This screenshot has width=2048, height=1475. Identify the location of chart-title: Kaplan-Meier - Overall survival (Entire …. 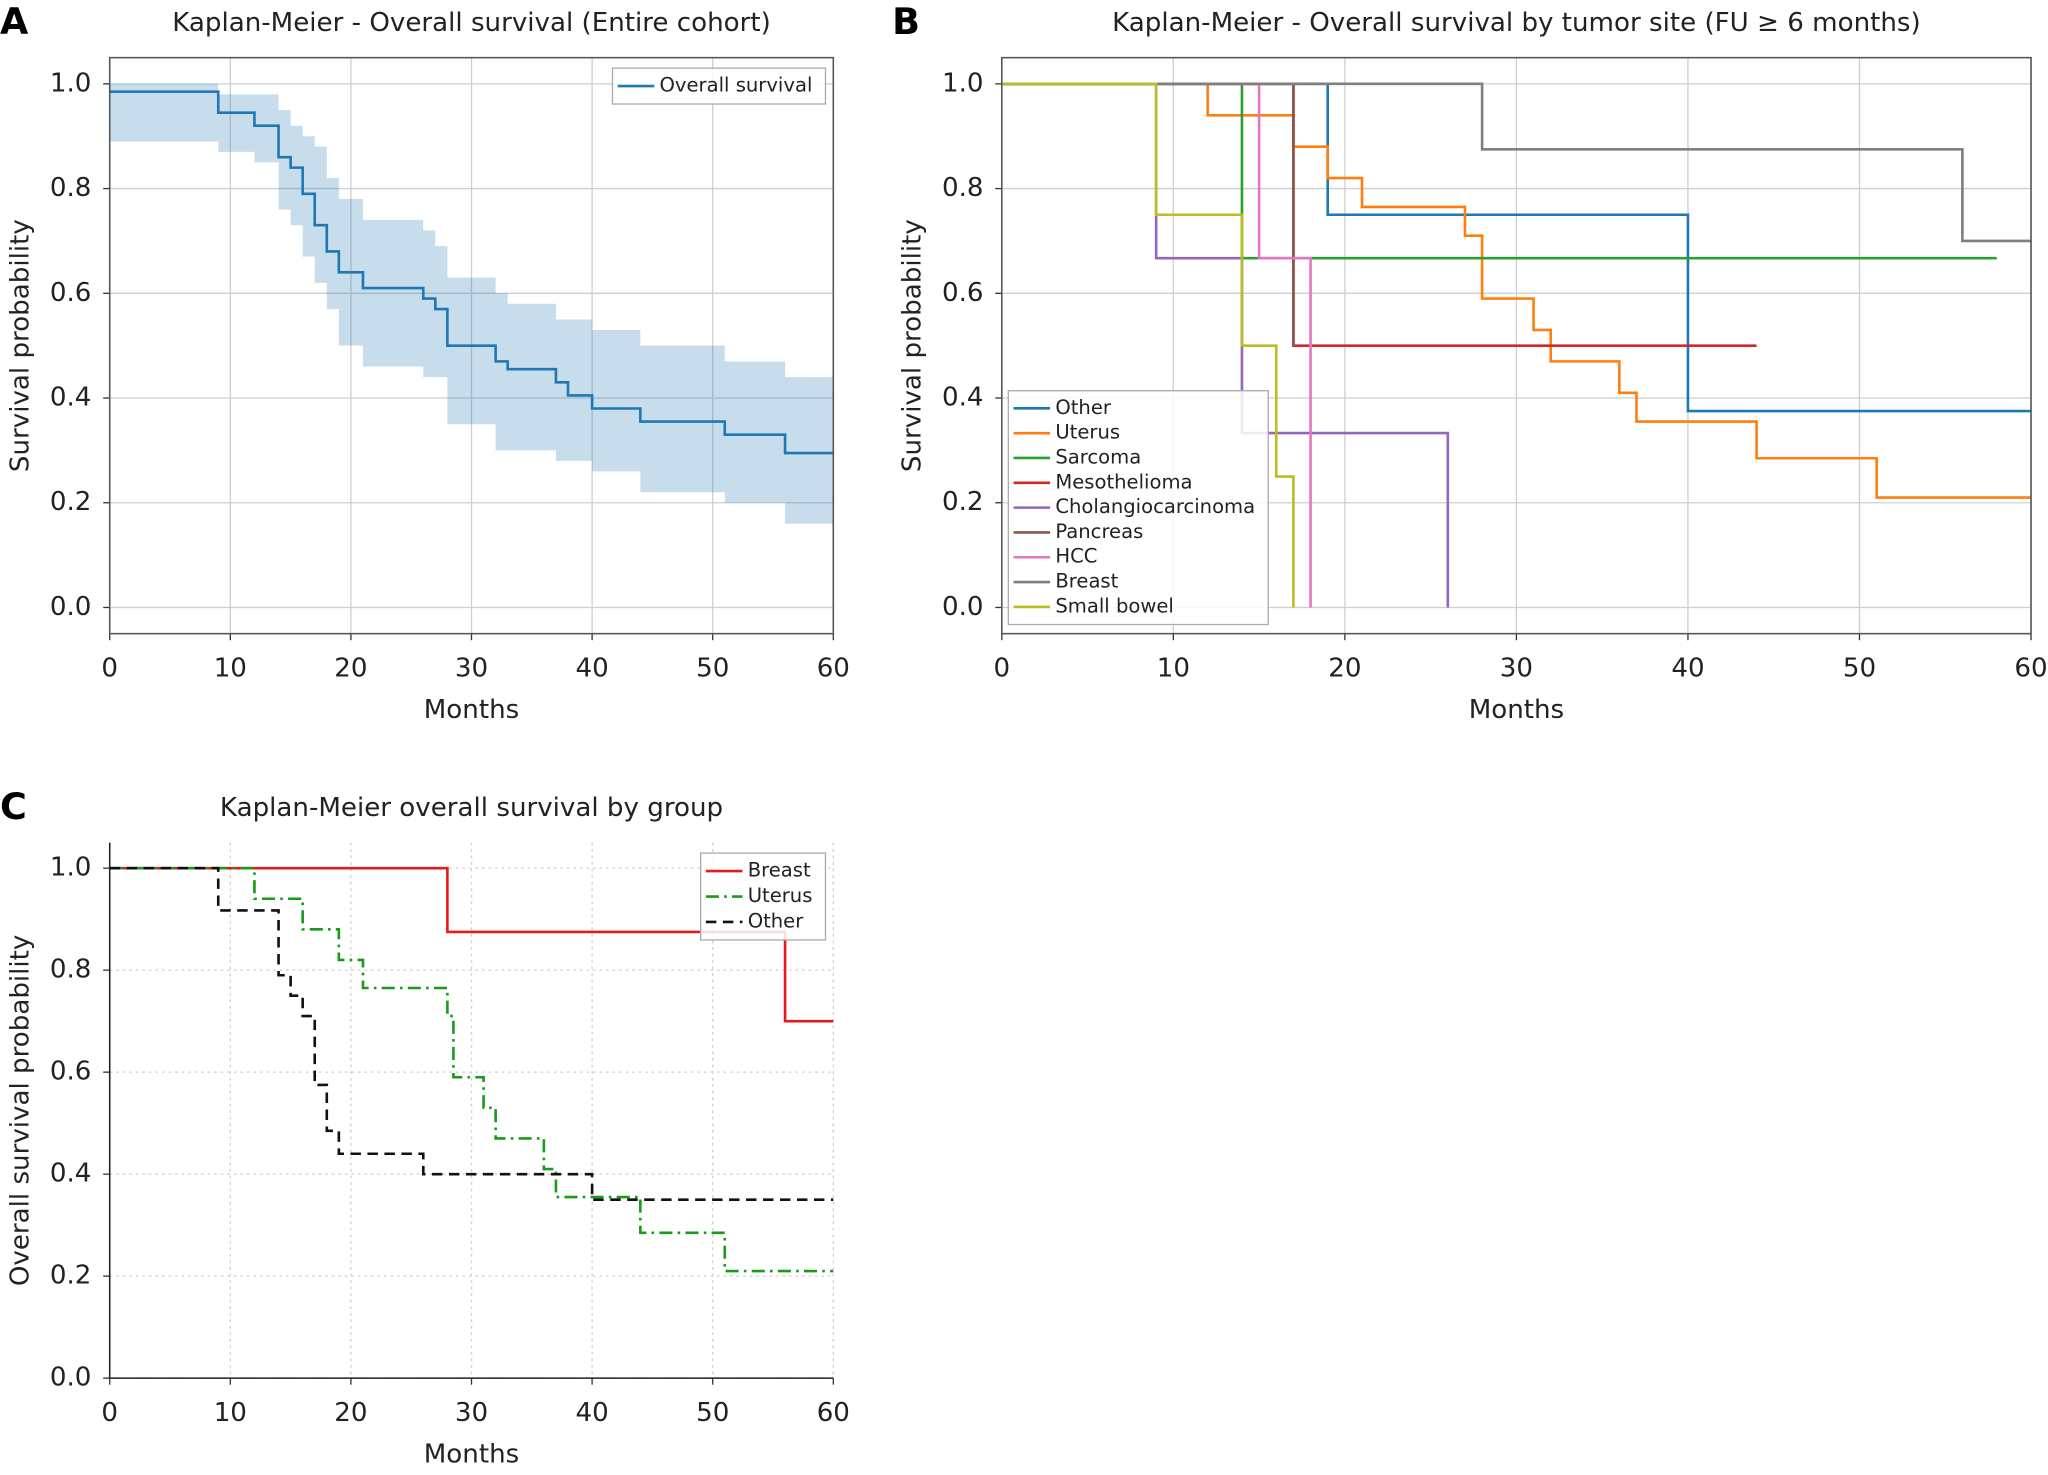
(471, 23).